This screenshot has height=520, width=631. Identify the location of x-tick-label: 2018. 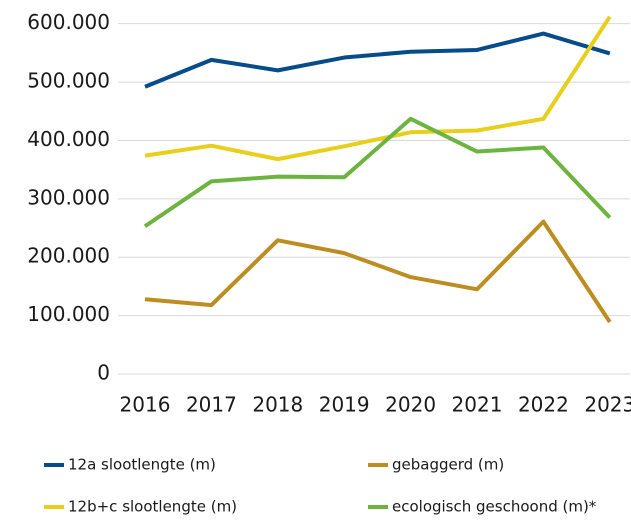
(277, 405).